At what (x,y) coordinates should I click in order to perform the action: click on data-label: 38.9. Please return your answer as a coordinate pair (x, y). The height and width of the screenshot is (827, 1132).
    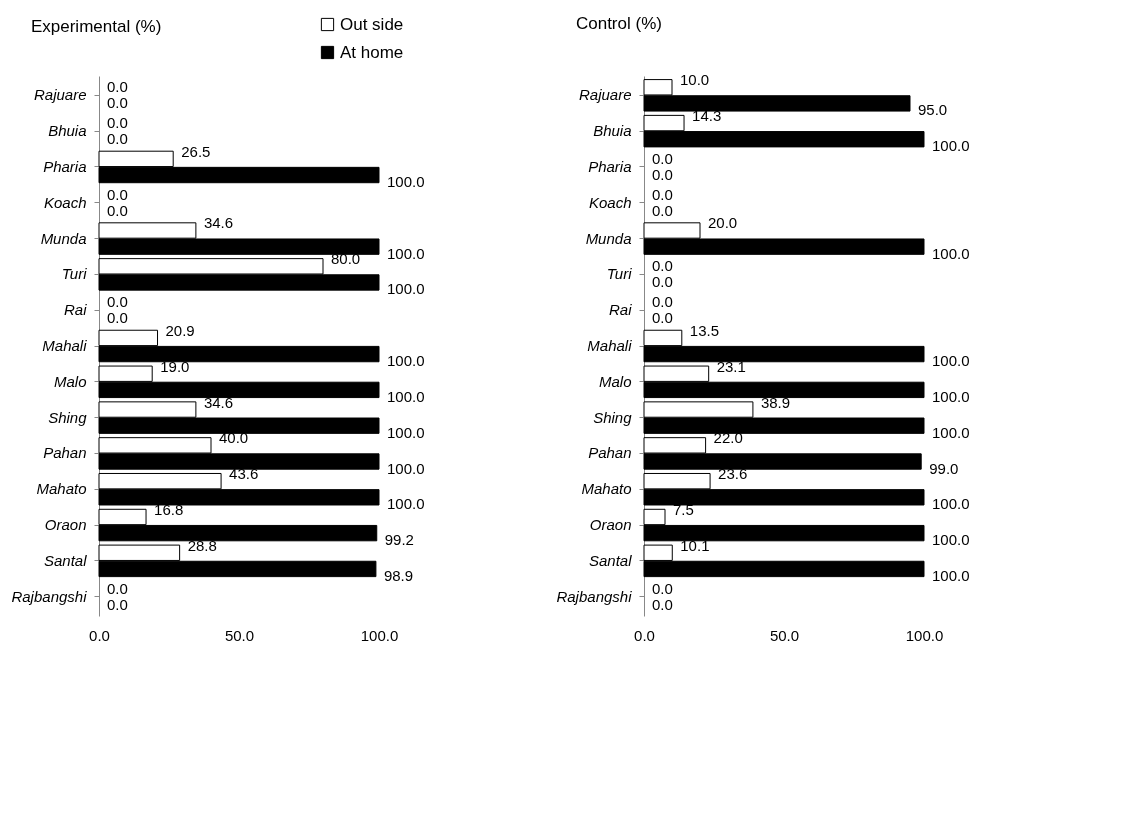
    Looking at the image, I should click on (775, 402).